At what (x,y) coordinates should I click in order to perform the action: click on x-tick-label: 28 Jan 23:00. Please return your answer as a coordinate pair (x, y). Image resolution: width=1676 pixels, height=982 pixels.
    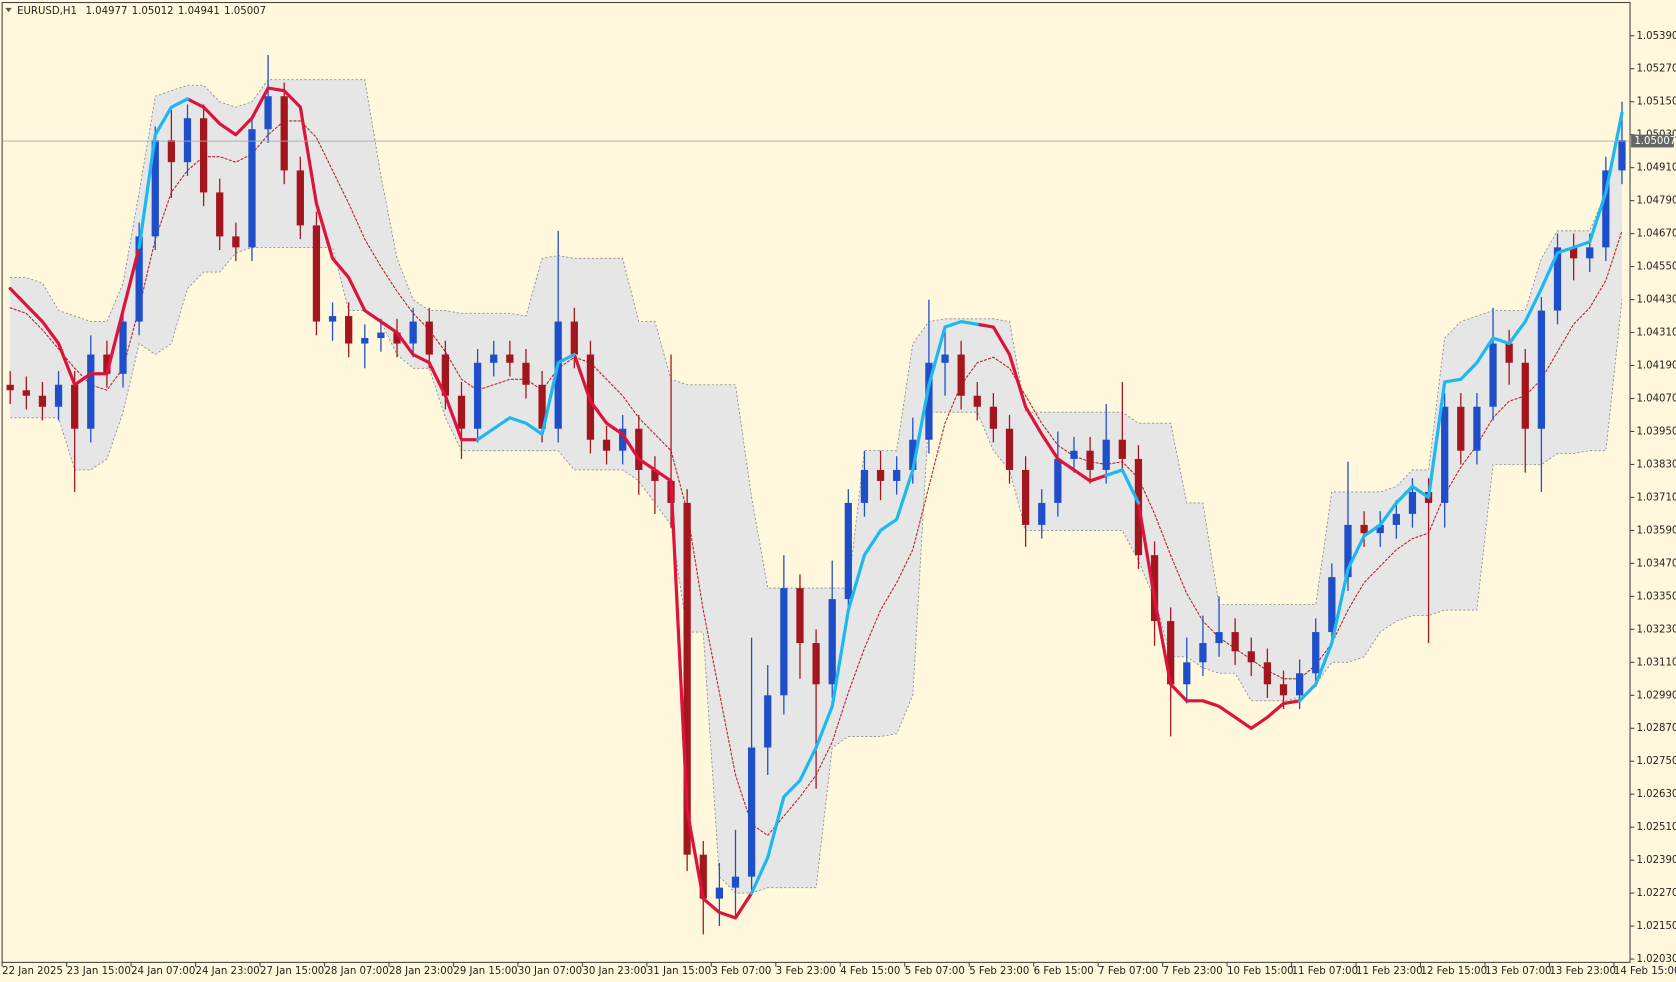
    Looking at the image, I should click on (421, 971).